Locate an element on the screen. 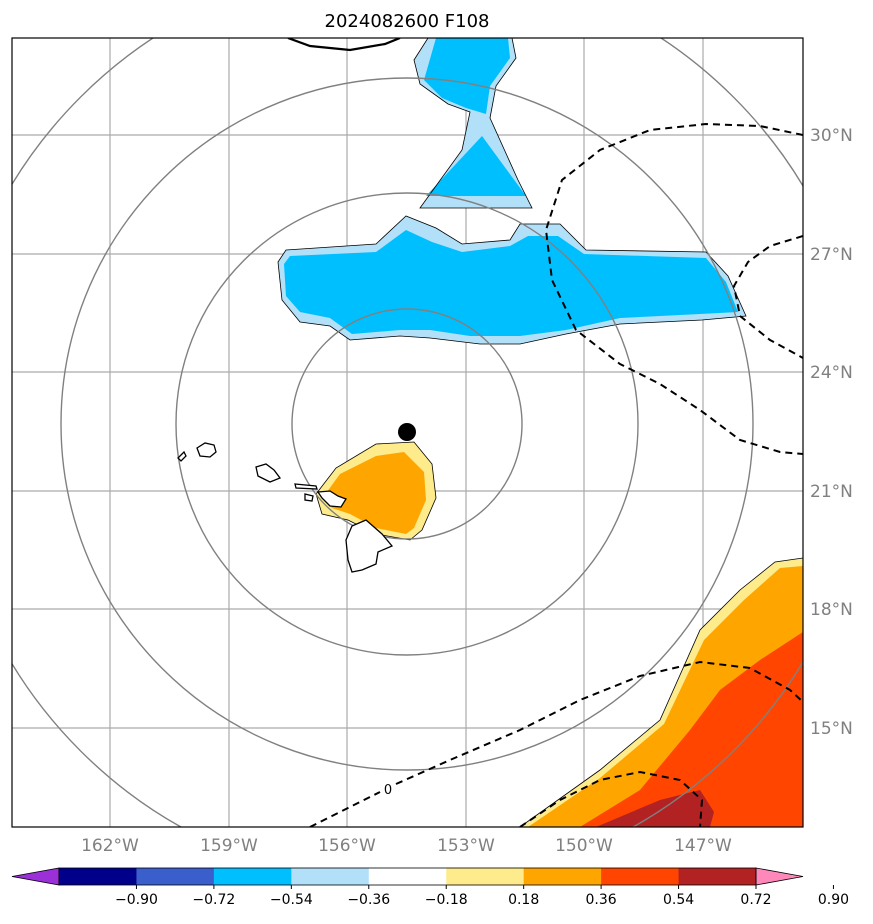 This screenshot has height=924, width=873. lon-label: 159°W is located at coordinates (229, 846).